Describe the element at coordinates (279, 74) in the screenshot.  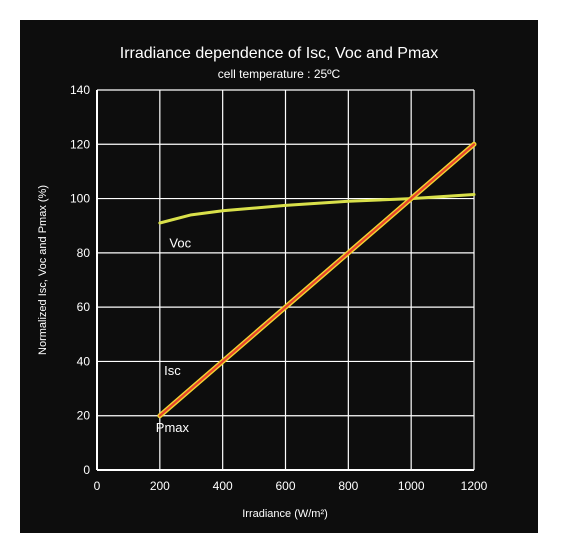
I see `chart-subtitle: cell temperature : 25ºC` at that location.